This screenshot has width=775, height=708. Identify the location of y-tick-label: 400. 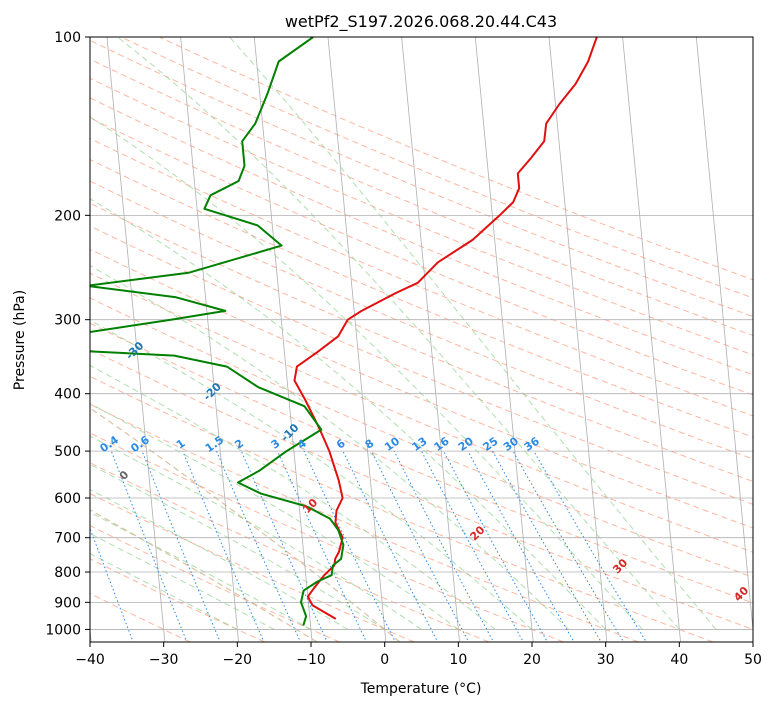
(67, 395).